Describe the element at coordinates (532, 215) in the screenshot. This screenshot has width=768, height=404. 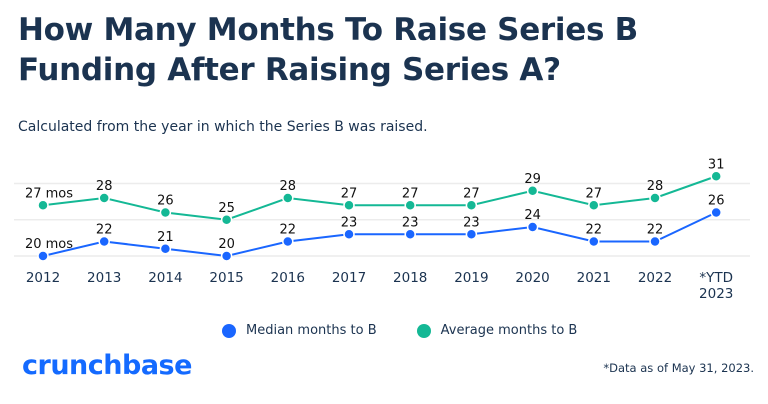
I see `data-label: 24` at that location.